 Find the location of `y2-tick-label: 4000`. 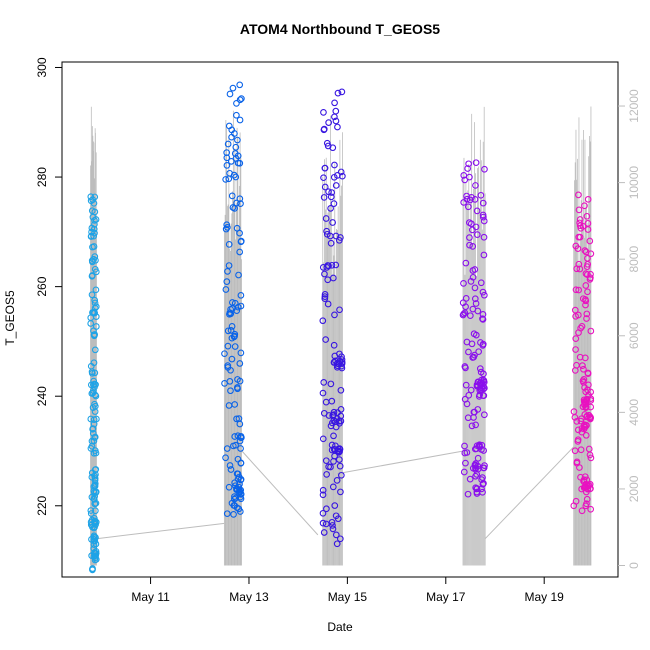

y2-tick-label: 4000 is located at coordinates (634, 412).